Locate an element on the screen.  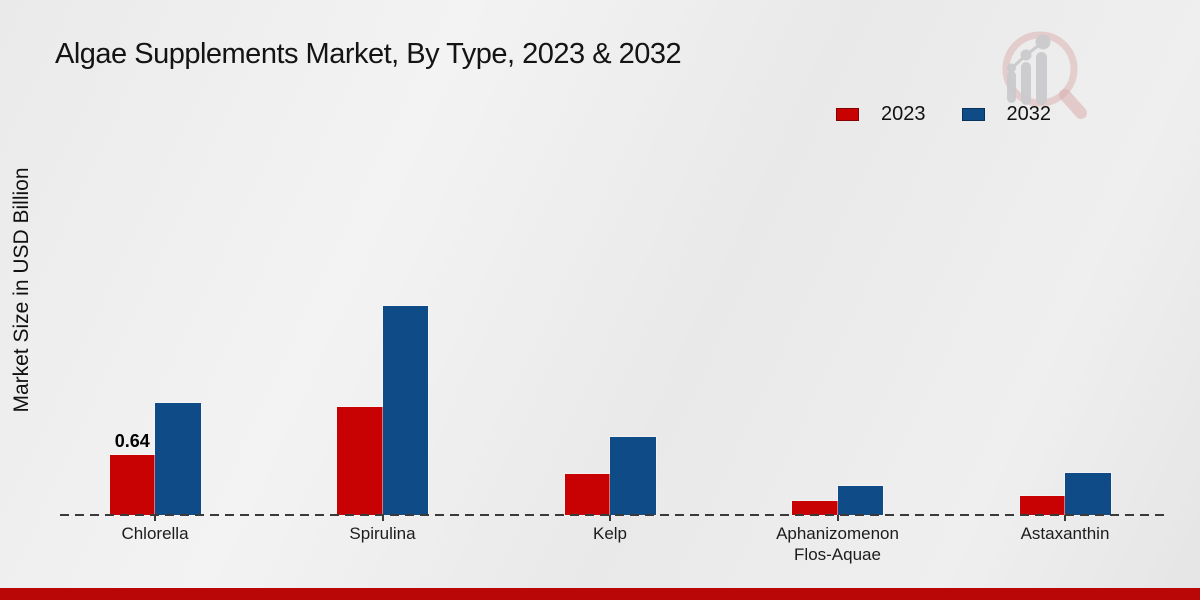
x-category-label-aphanizomenon-flos-aquae: Aphanizomenon Flos-Aquae is located at coordinates (837, 544).